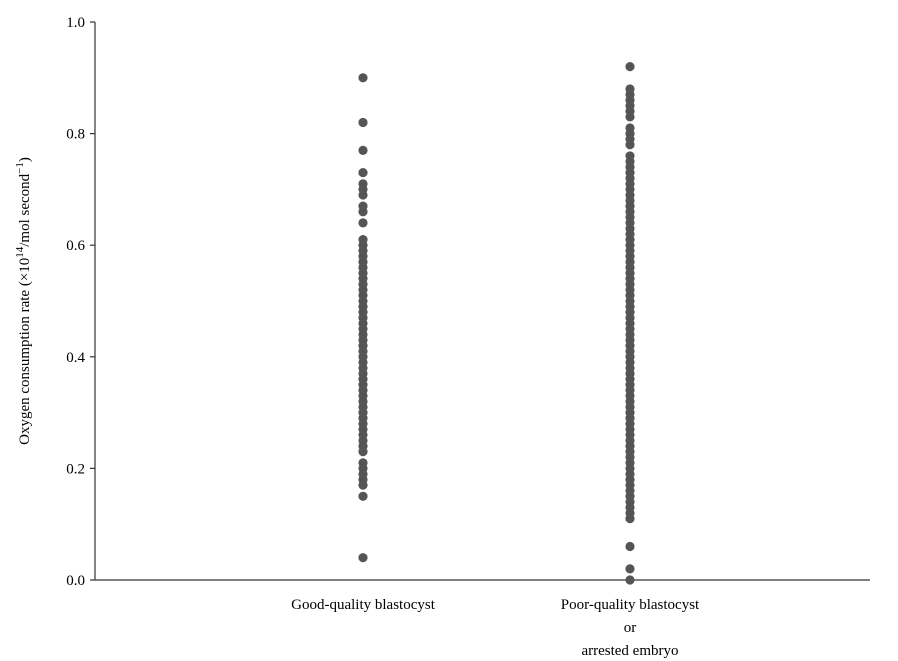 This screenshot has height=661, width=898. Describe the element at coordinates (75, 581) in the screenshot. I see `y-tick-label: 0.0` at that location.